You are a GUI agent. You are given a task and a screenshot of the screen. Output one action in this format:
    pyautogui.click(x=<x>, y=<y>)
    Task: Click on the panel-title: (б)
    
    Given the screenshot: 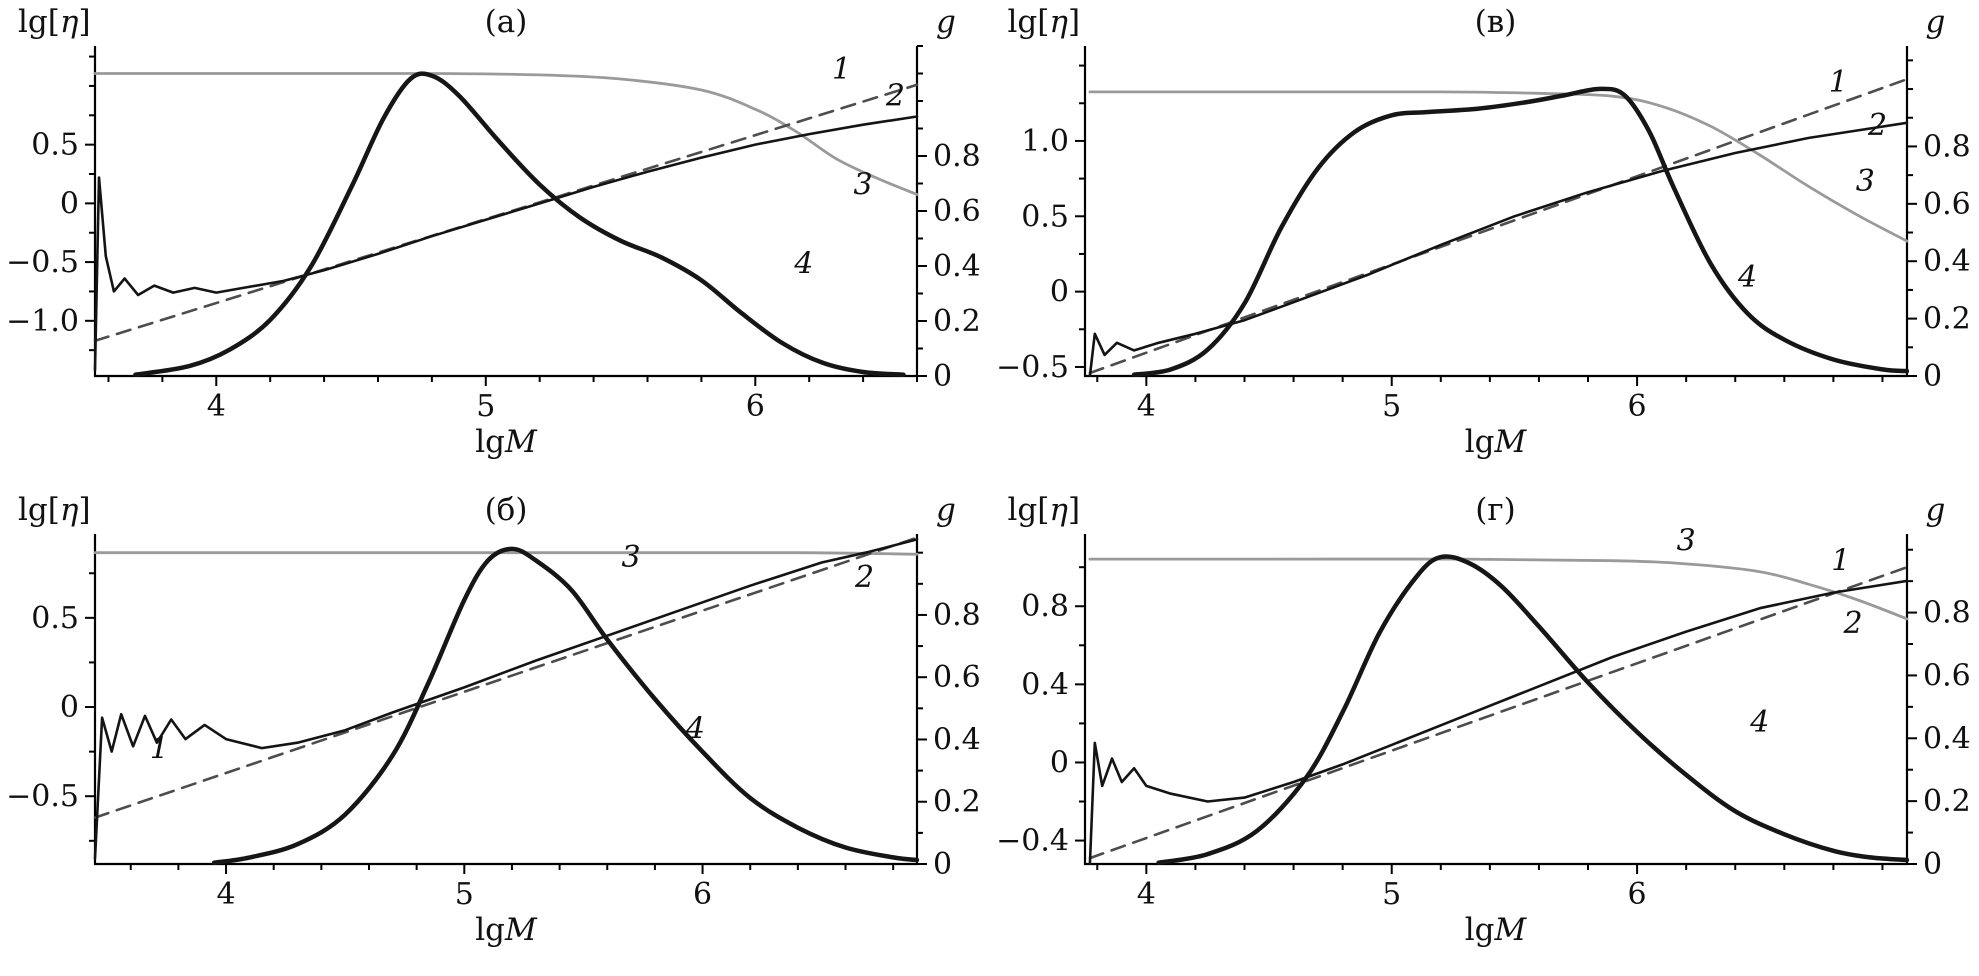 What is the action you would take?
    pyautogui.click(x=506, y=510)
    